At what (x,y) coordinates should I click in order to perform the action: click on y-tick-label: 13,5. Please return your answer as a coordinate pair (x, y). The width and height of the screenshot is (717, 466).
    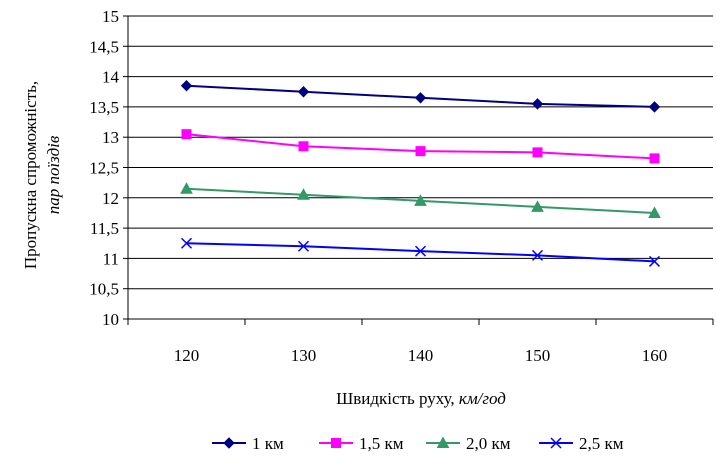
    Looking at the image, I should click on (104, 107).